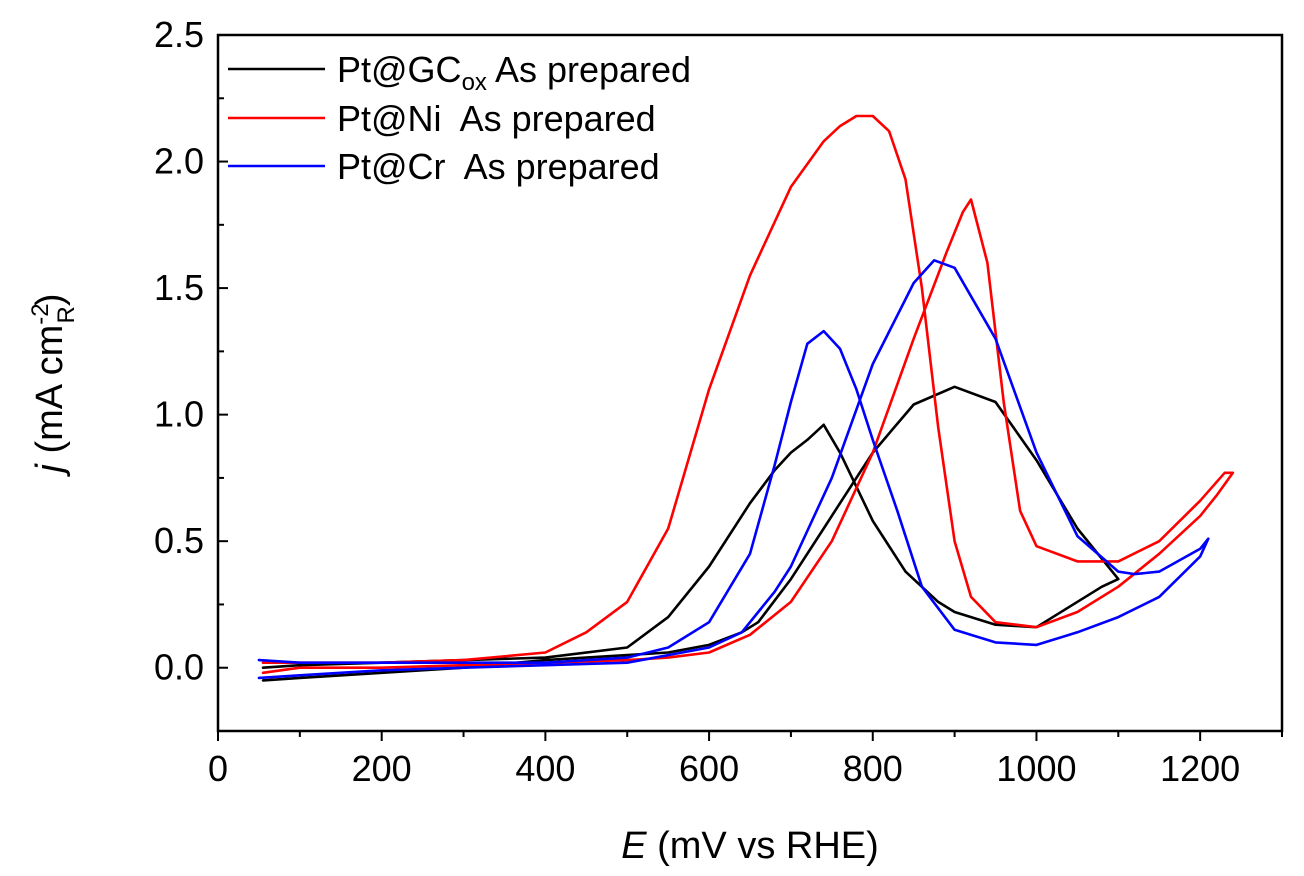 The height and width of the screenshot is (876, 1304). What do you see at coordinates (179, 414) in the screenshot?
I see `y-tick-label: 1.0` at bounding box center [179, 414].